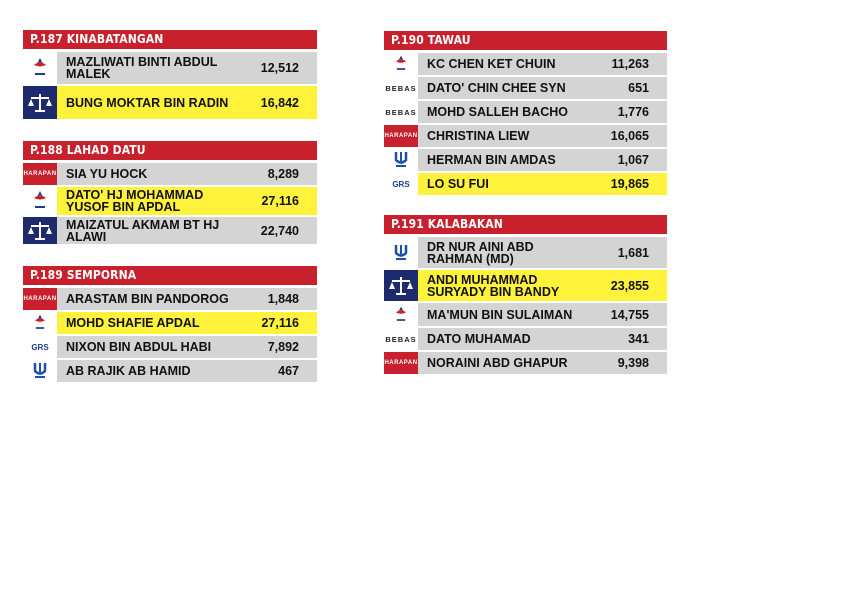 This screenshot has width=842, height=596. I want to click on candidate-name: MA'MUN BIN SULAIMAN, so click(500, 314).